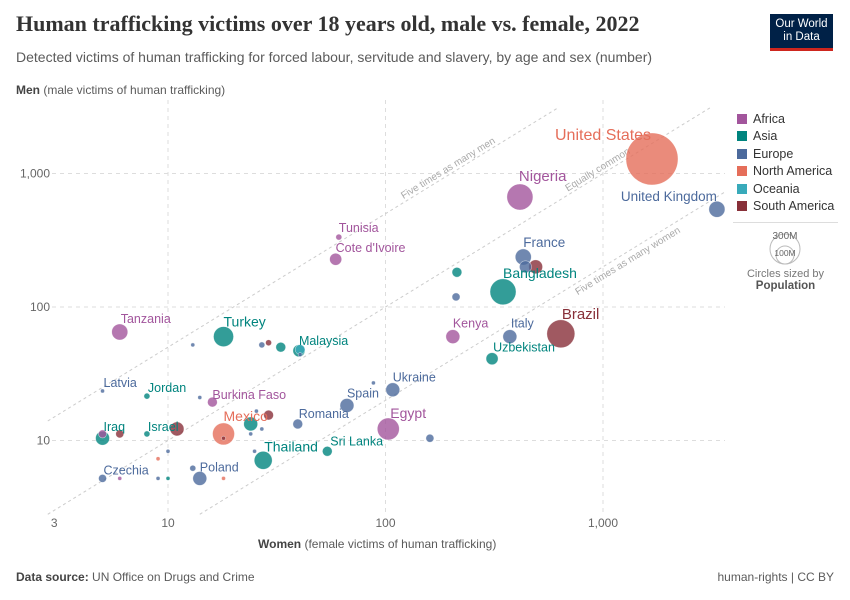 The width and height of the screenshot is (850, 600). I want to click on point-label: Iraq, so click(115, 427).